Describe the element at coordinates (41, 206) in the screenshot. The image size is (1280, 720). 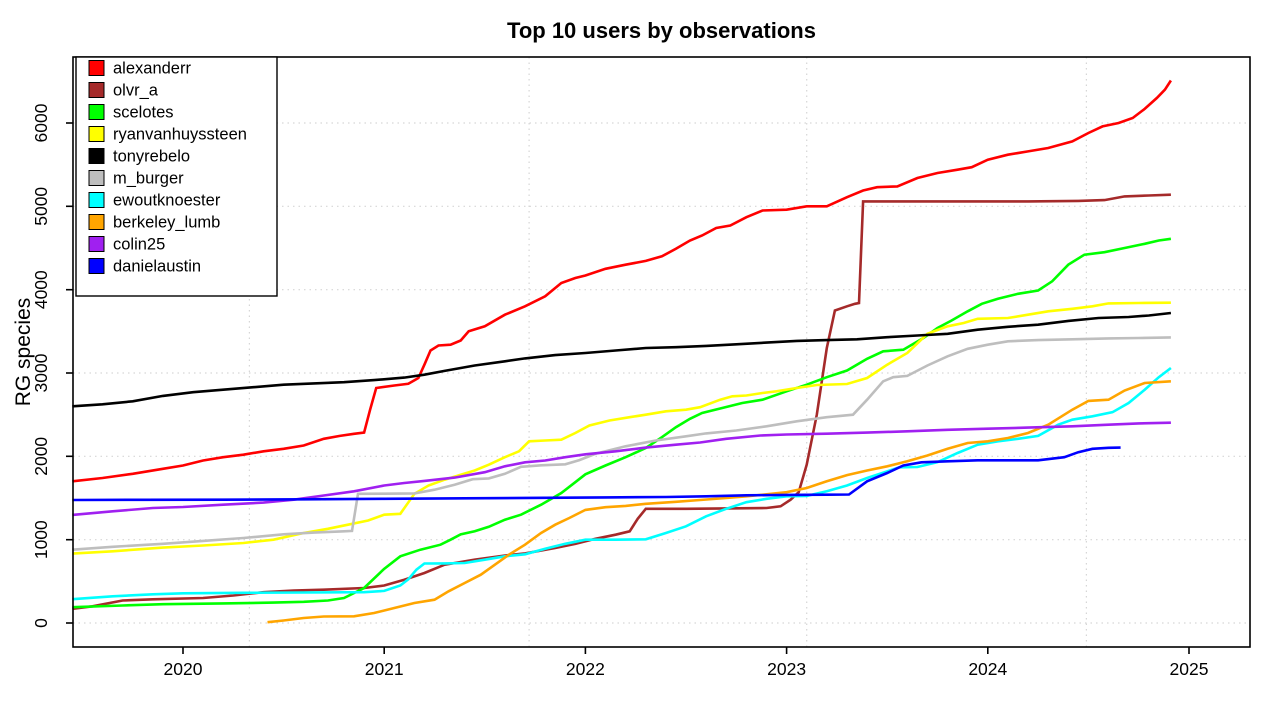
I see `y-tick-label: 5000` at that location.